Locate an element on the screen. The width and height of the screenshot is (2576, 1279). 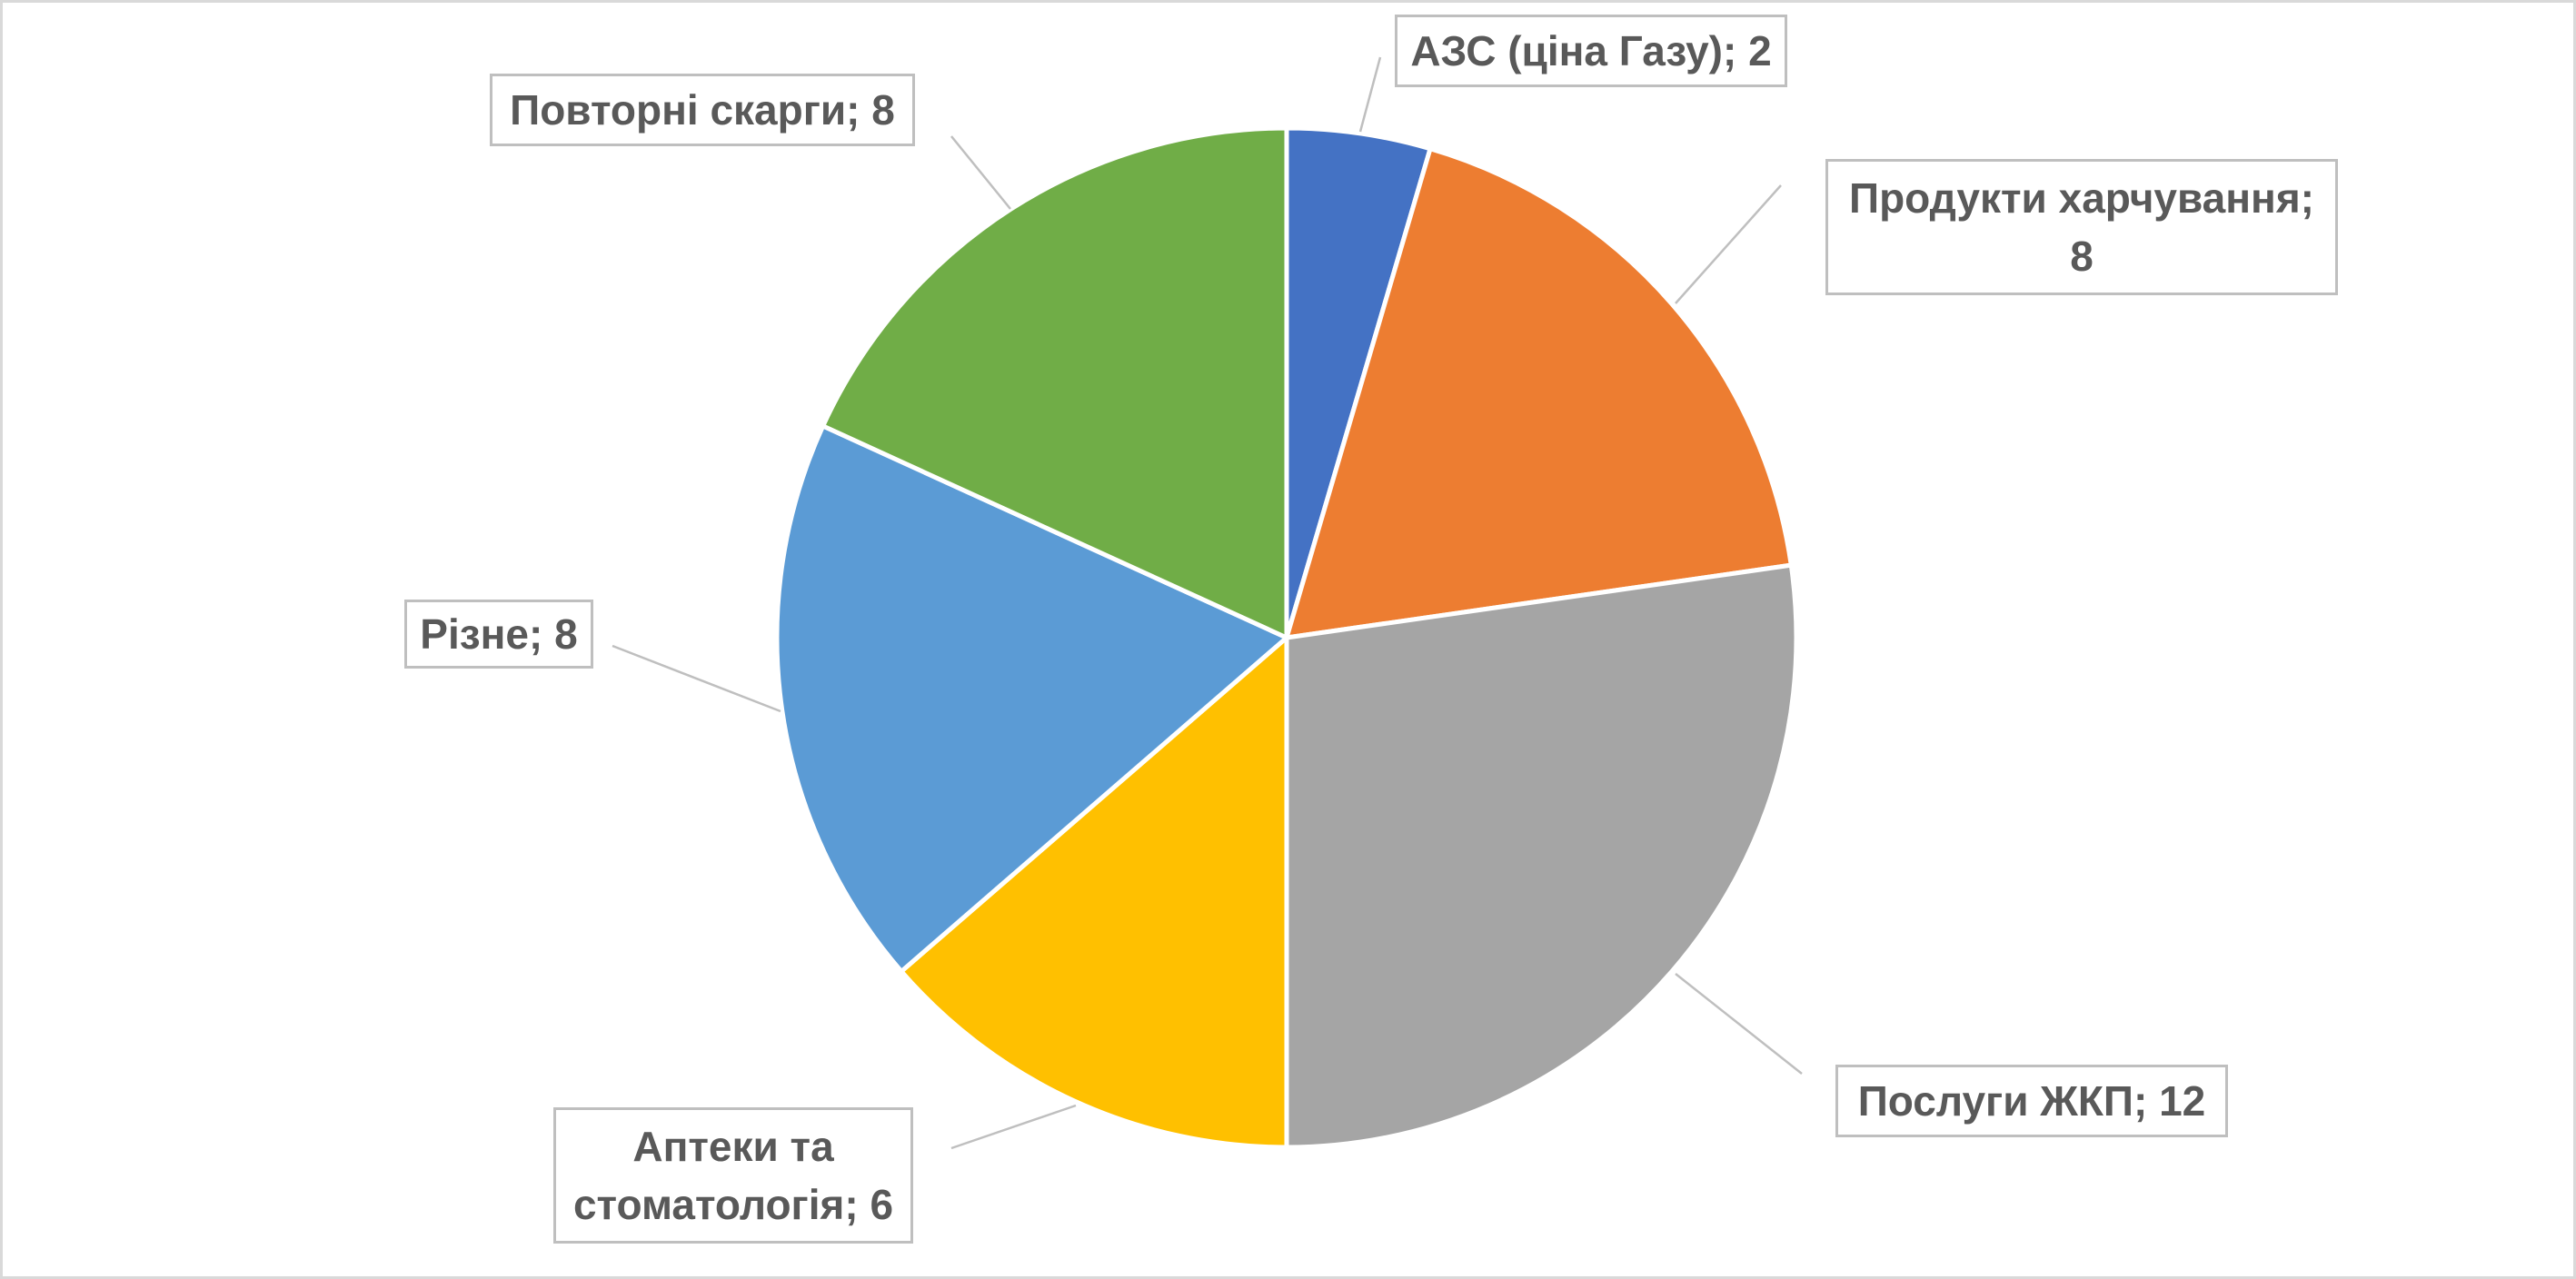
data-label: Повторні скарги; 8 is located at coordinates (702, 110).